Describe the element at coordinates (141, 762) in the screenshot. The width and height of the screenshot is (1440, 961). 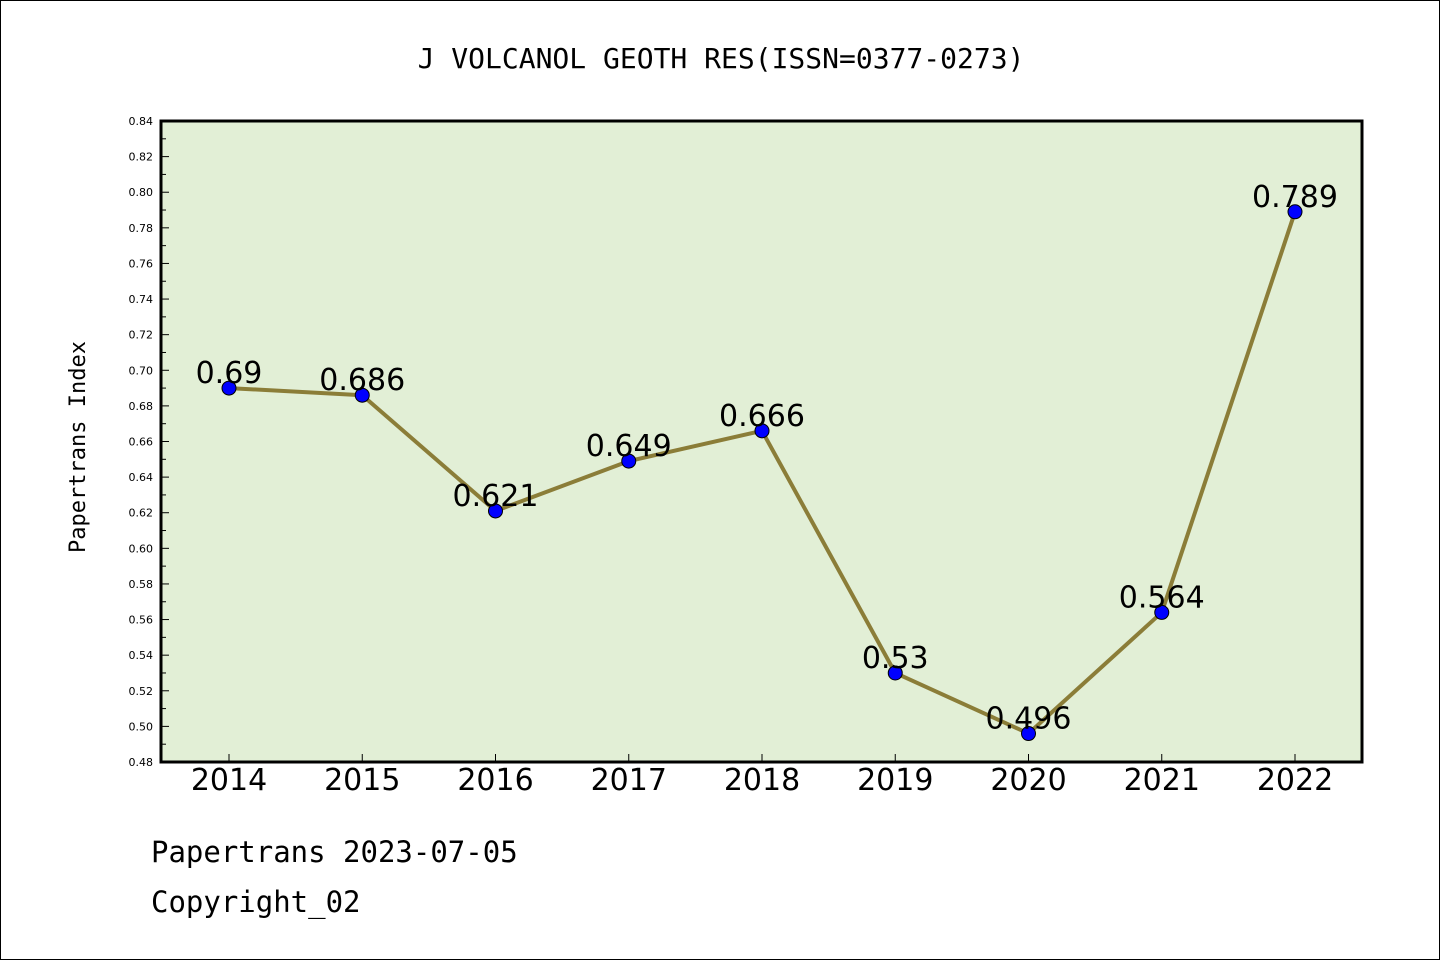
I see `y-tick-label: 0.48` at that location.